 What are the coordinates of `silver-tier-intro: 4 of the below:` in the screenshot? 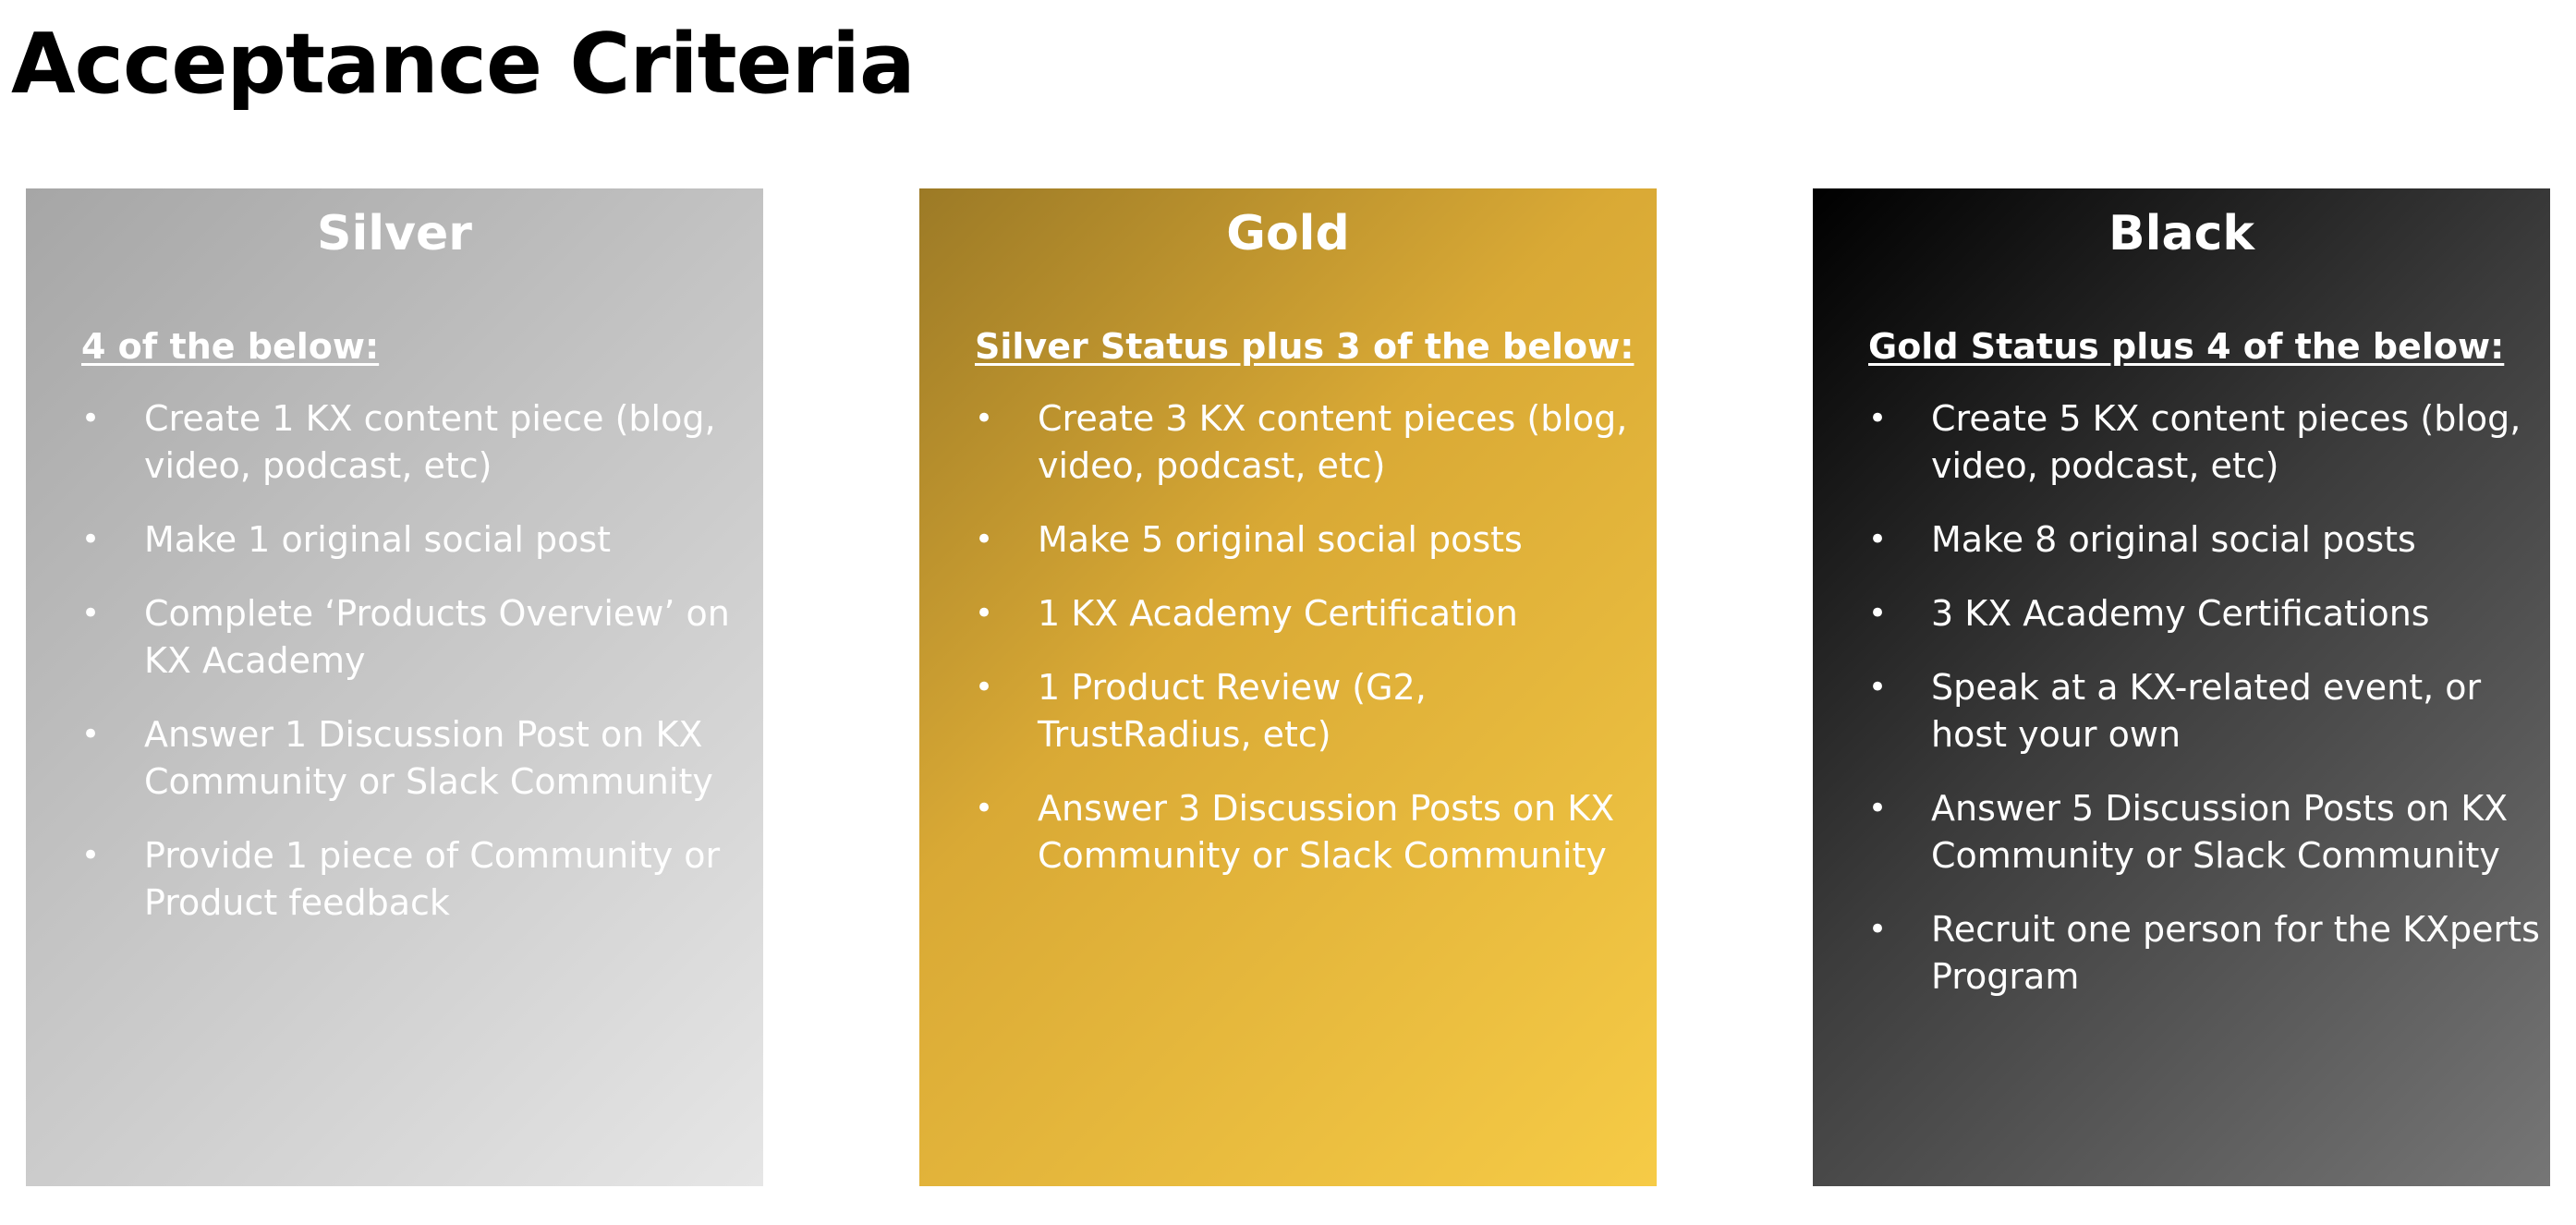 It's located at (230, 347).